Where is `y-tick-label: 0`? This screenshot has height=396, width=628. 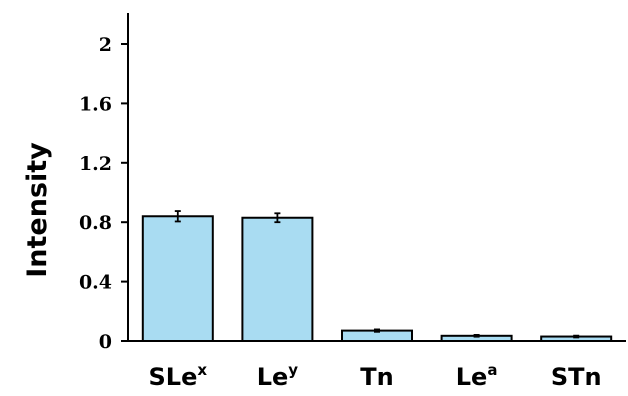
y-tick-label: 0 is located at coordinates (105, 342).